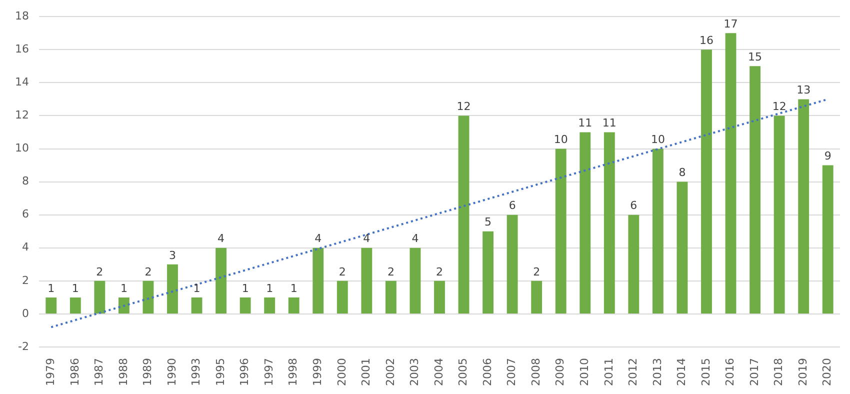  I want to click on x-tick-label: 2007, so click(511, 372).